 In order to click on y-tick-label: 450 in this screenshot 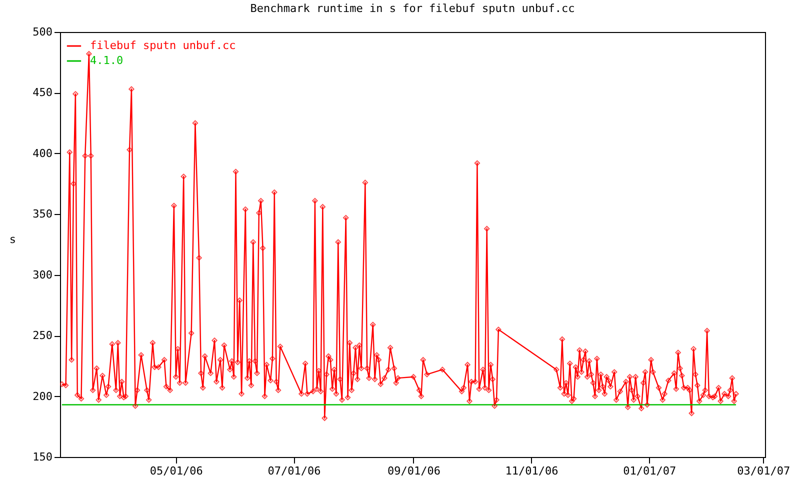, I will do `click(42, 93)`.